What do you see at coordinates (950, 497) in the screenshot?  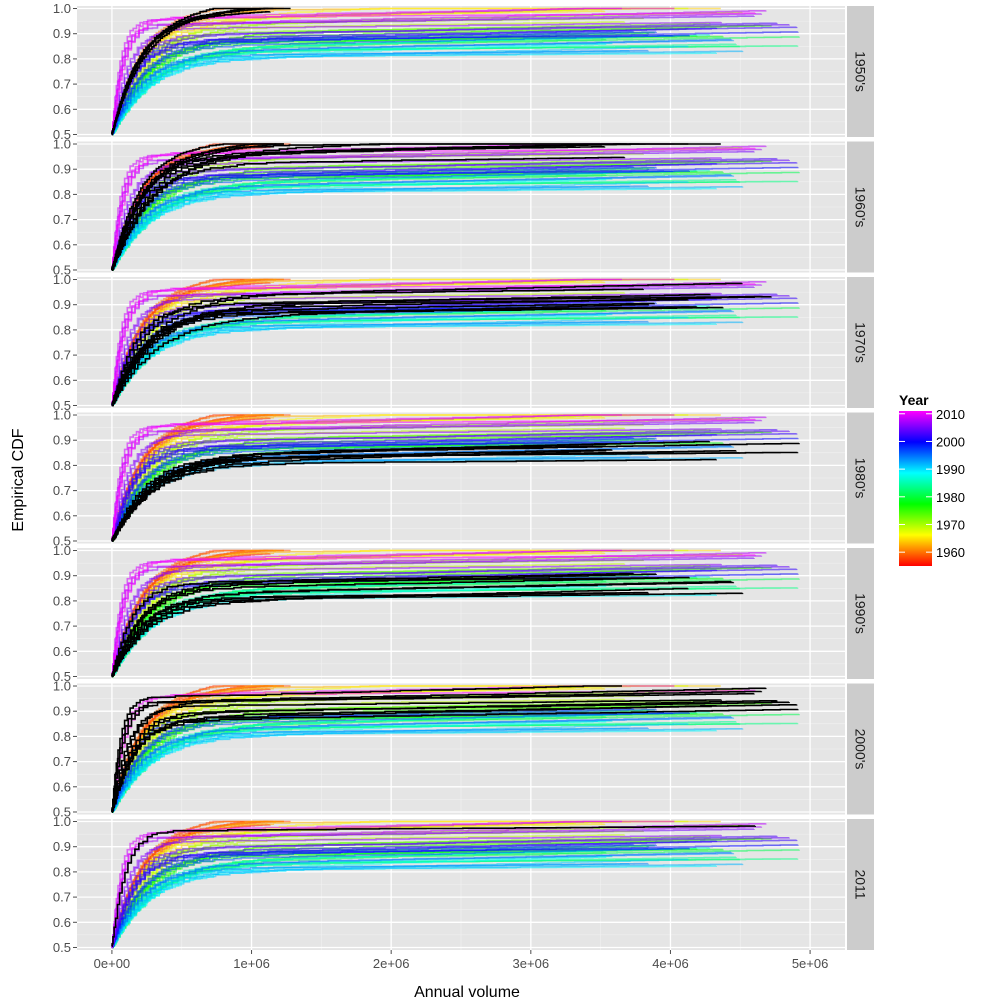 I see `legend-label: 1980` at bounding box center [950, 497].